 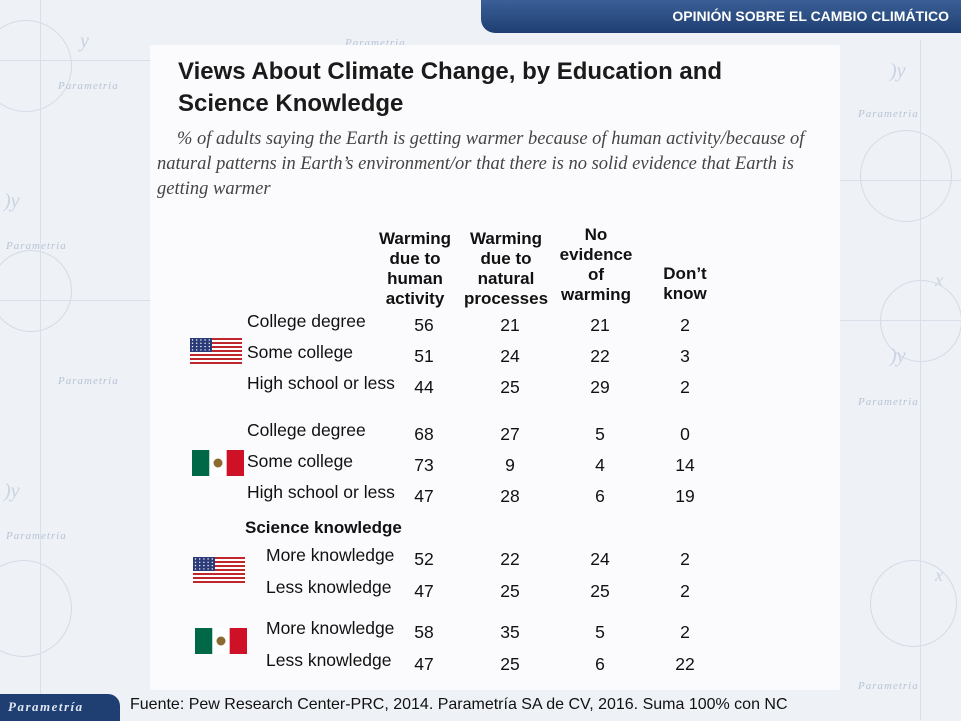 What do you see at coordinates (424, 356) in the screenshot?
I see `table-cell: 51` at bounding box center [424, 356].